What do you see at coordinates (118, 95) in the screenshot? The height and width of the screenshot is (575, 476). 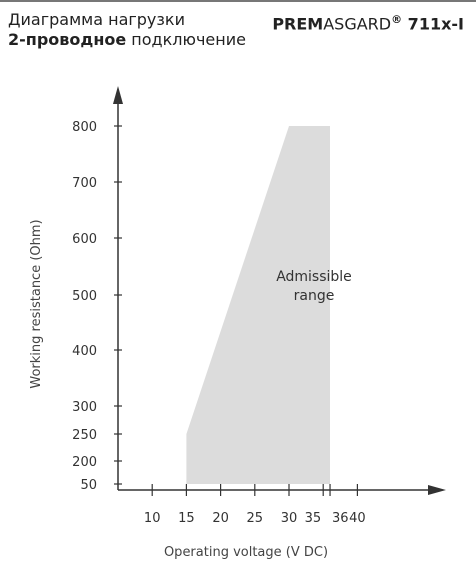 I see `y-axis-arrow` at bounding box center [118, 95].